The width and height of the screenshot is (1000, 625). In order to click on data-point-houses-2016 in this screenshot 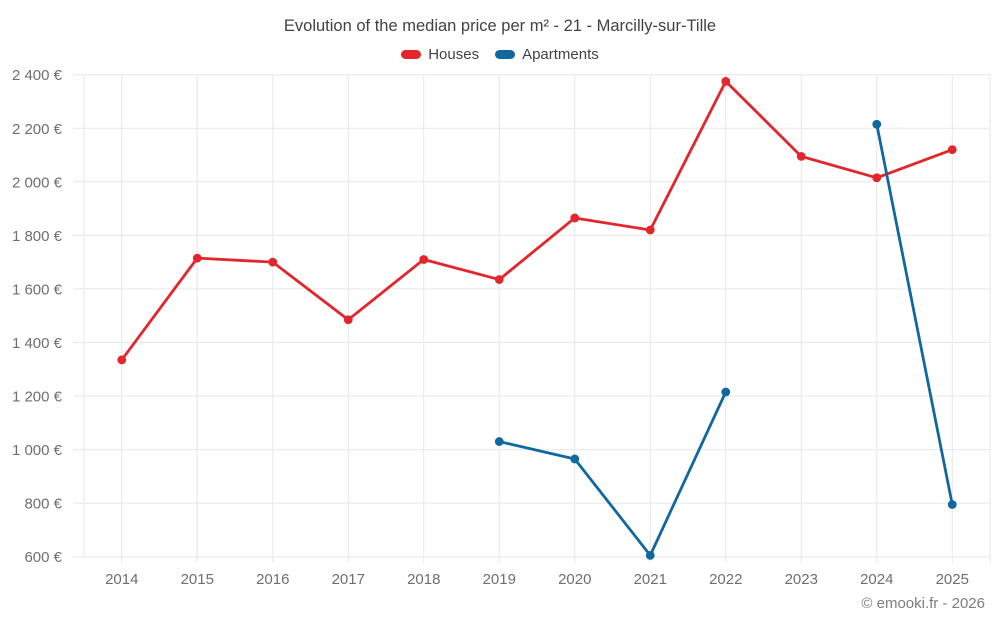, I will do `click(273, 262)`.